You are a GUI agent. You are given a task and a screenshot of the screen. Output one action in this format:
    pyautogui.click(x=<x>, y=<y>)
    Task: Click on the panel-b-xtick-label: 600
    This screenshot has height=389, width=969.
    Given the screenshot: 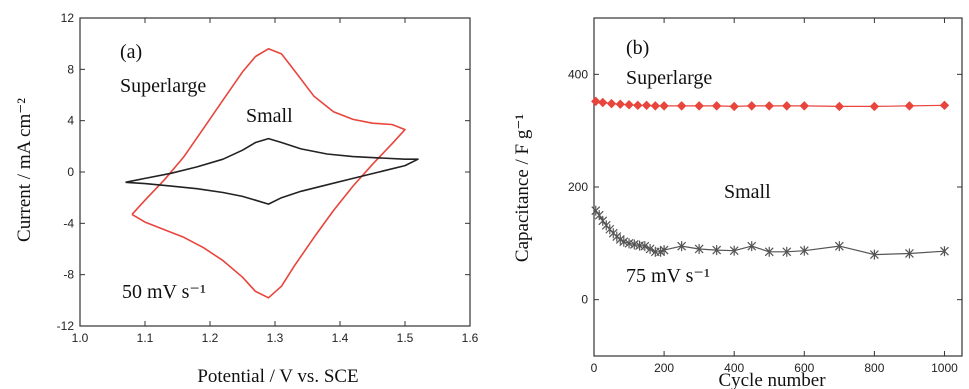 What is the action you would take?
    pyautogui.click(x=804, y=368)
    